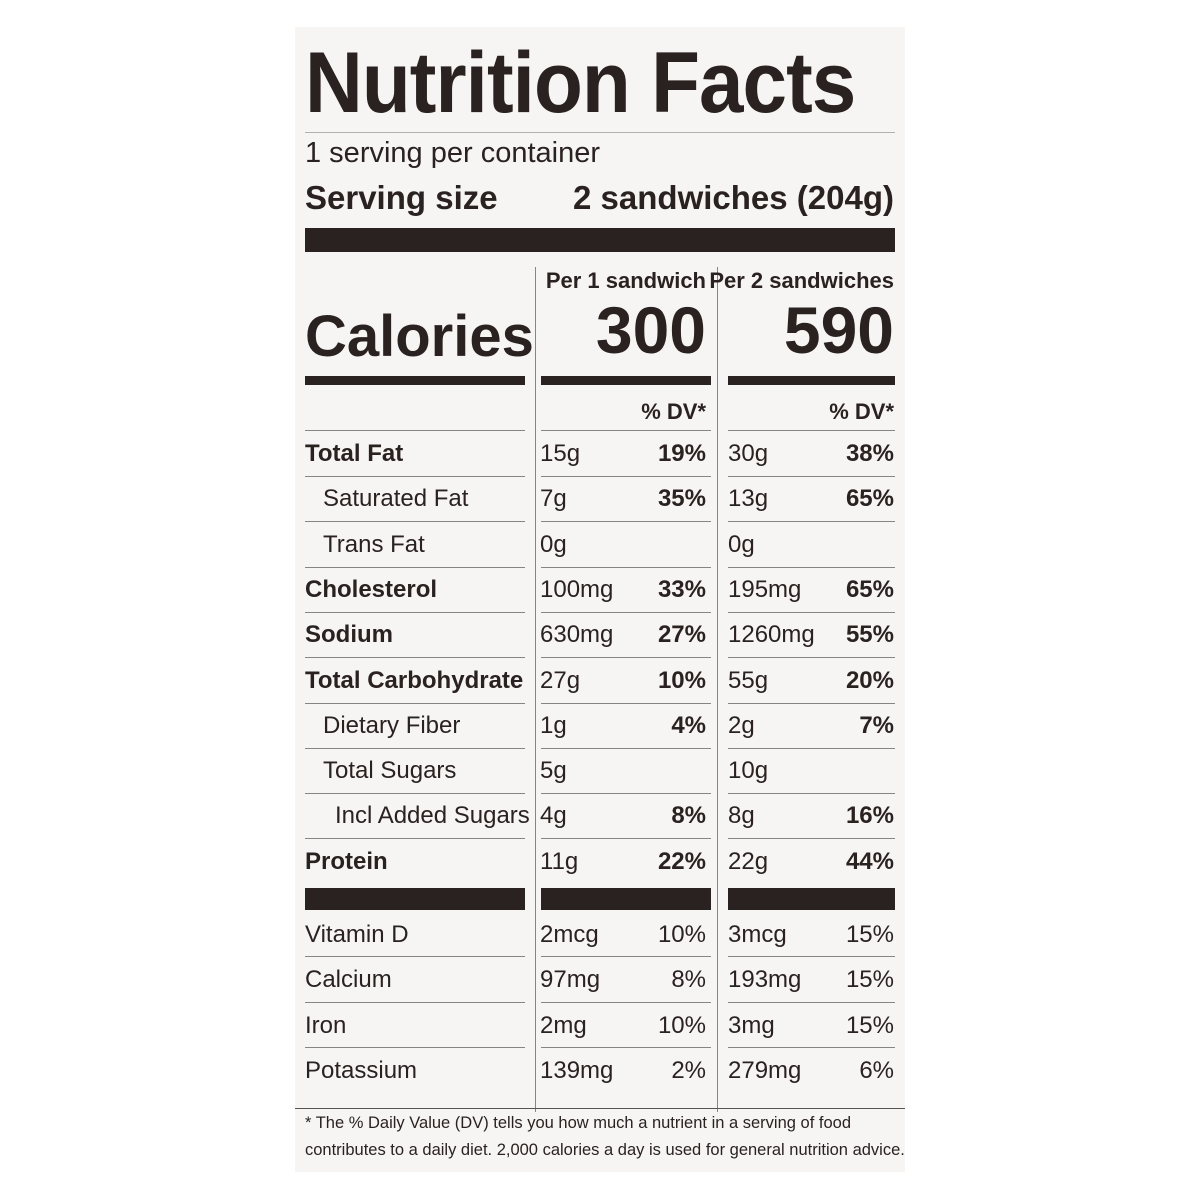 The image size is (1200, 1200). I want to click on nutrient-row: Trans Fat 0g 0g, so click(600, 544).